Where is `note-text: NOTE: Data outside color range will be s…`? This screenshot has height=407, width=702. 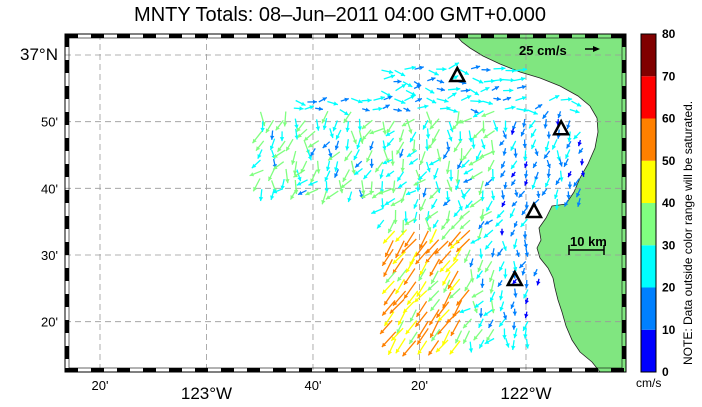
note-text: NOTE: Data outside color range will be s… is located at coordinates (688, 233).